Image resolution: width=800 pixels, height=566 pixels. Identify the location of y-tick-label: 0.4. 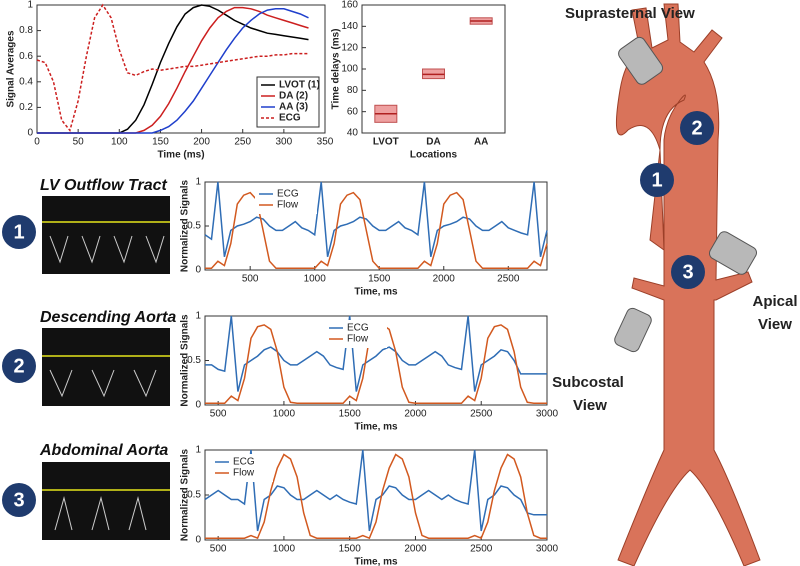
(26, 81).